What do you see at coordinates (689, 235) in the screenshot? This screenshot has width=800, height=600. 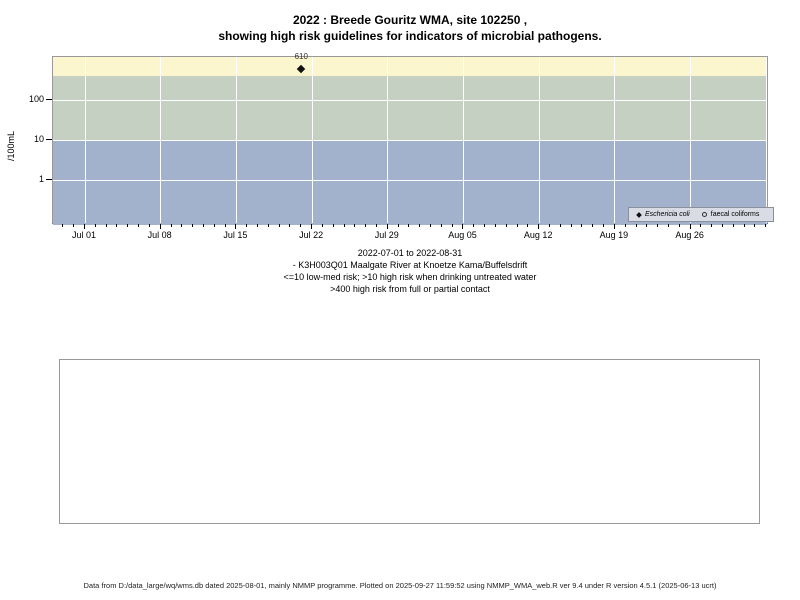 I see `x-tick-label: Aug 26` at bounding box center [689, 235].